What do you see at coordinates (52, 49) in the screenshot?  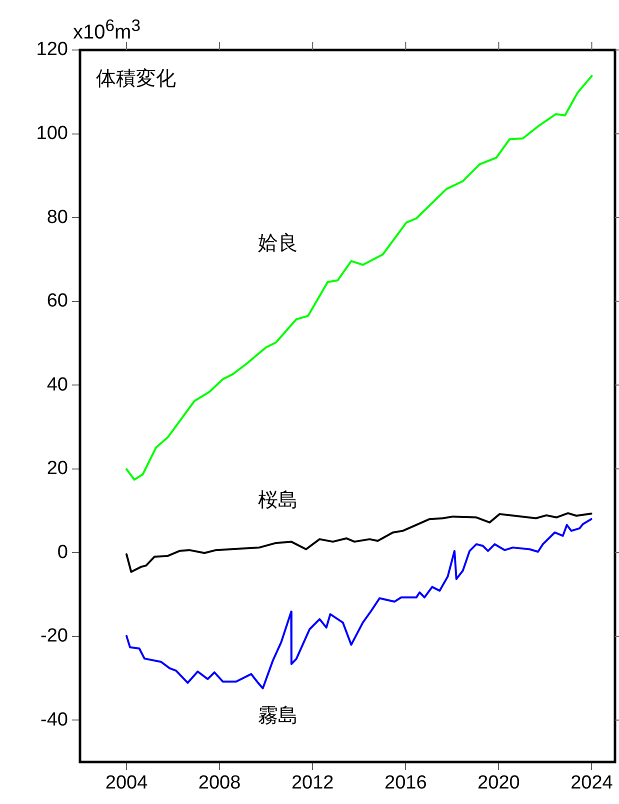 I see `y-tick-label: 120` at bounding box center [52, 49].